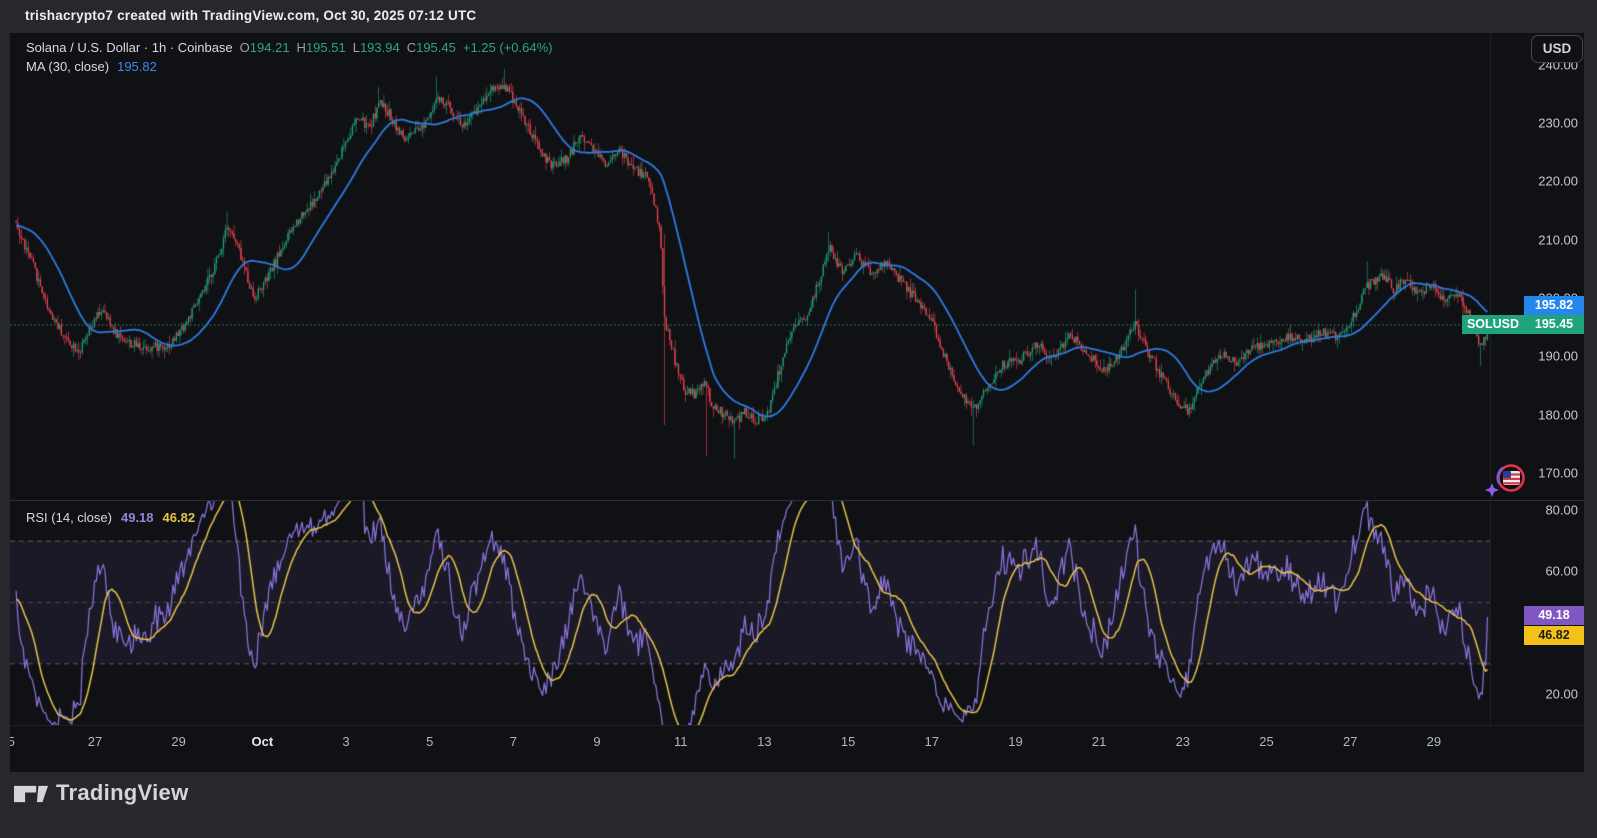 The height and width of the screenshot is (838, 1597). What do you see at coordinates (1558, 181) in the screenshot?
I see `price-tick: 220.00` at bounding box center [1558, 181].